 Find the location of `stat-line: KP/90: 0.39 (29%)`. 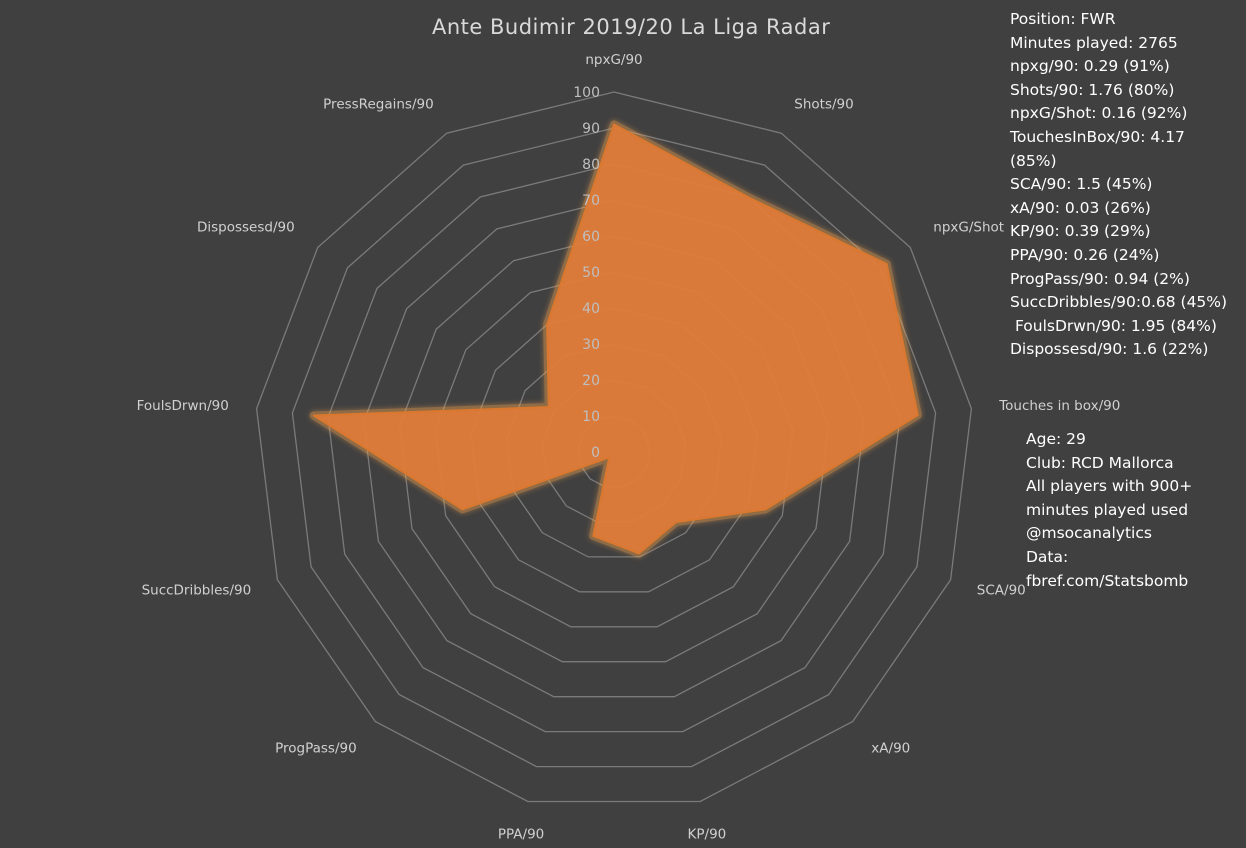

stat-line: KP/90: 0.39 (29%) is located at coordinates (1080, 231).